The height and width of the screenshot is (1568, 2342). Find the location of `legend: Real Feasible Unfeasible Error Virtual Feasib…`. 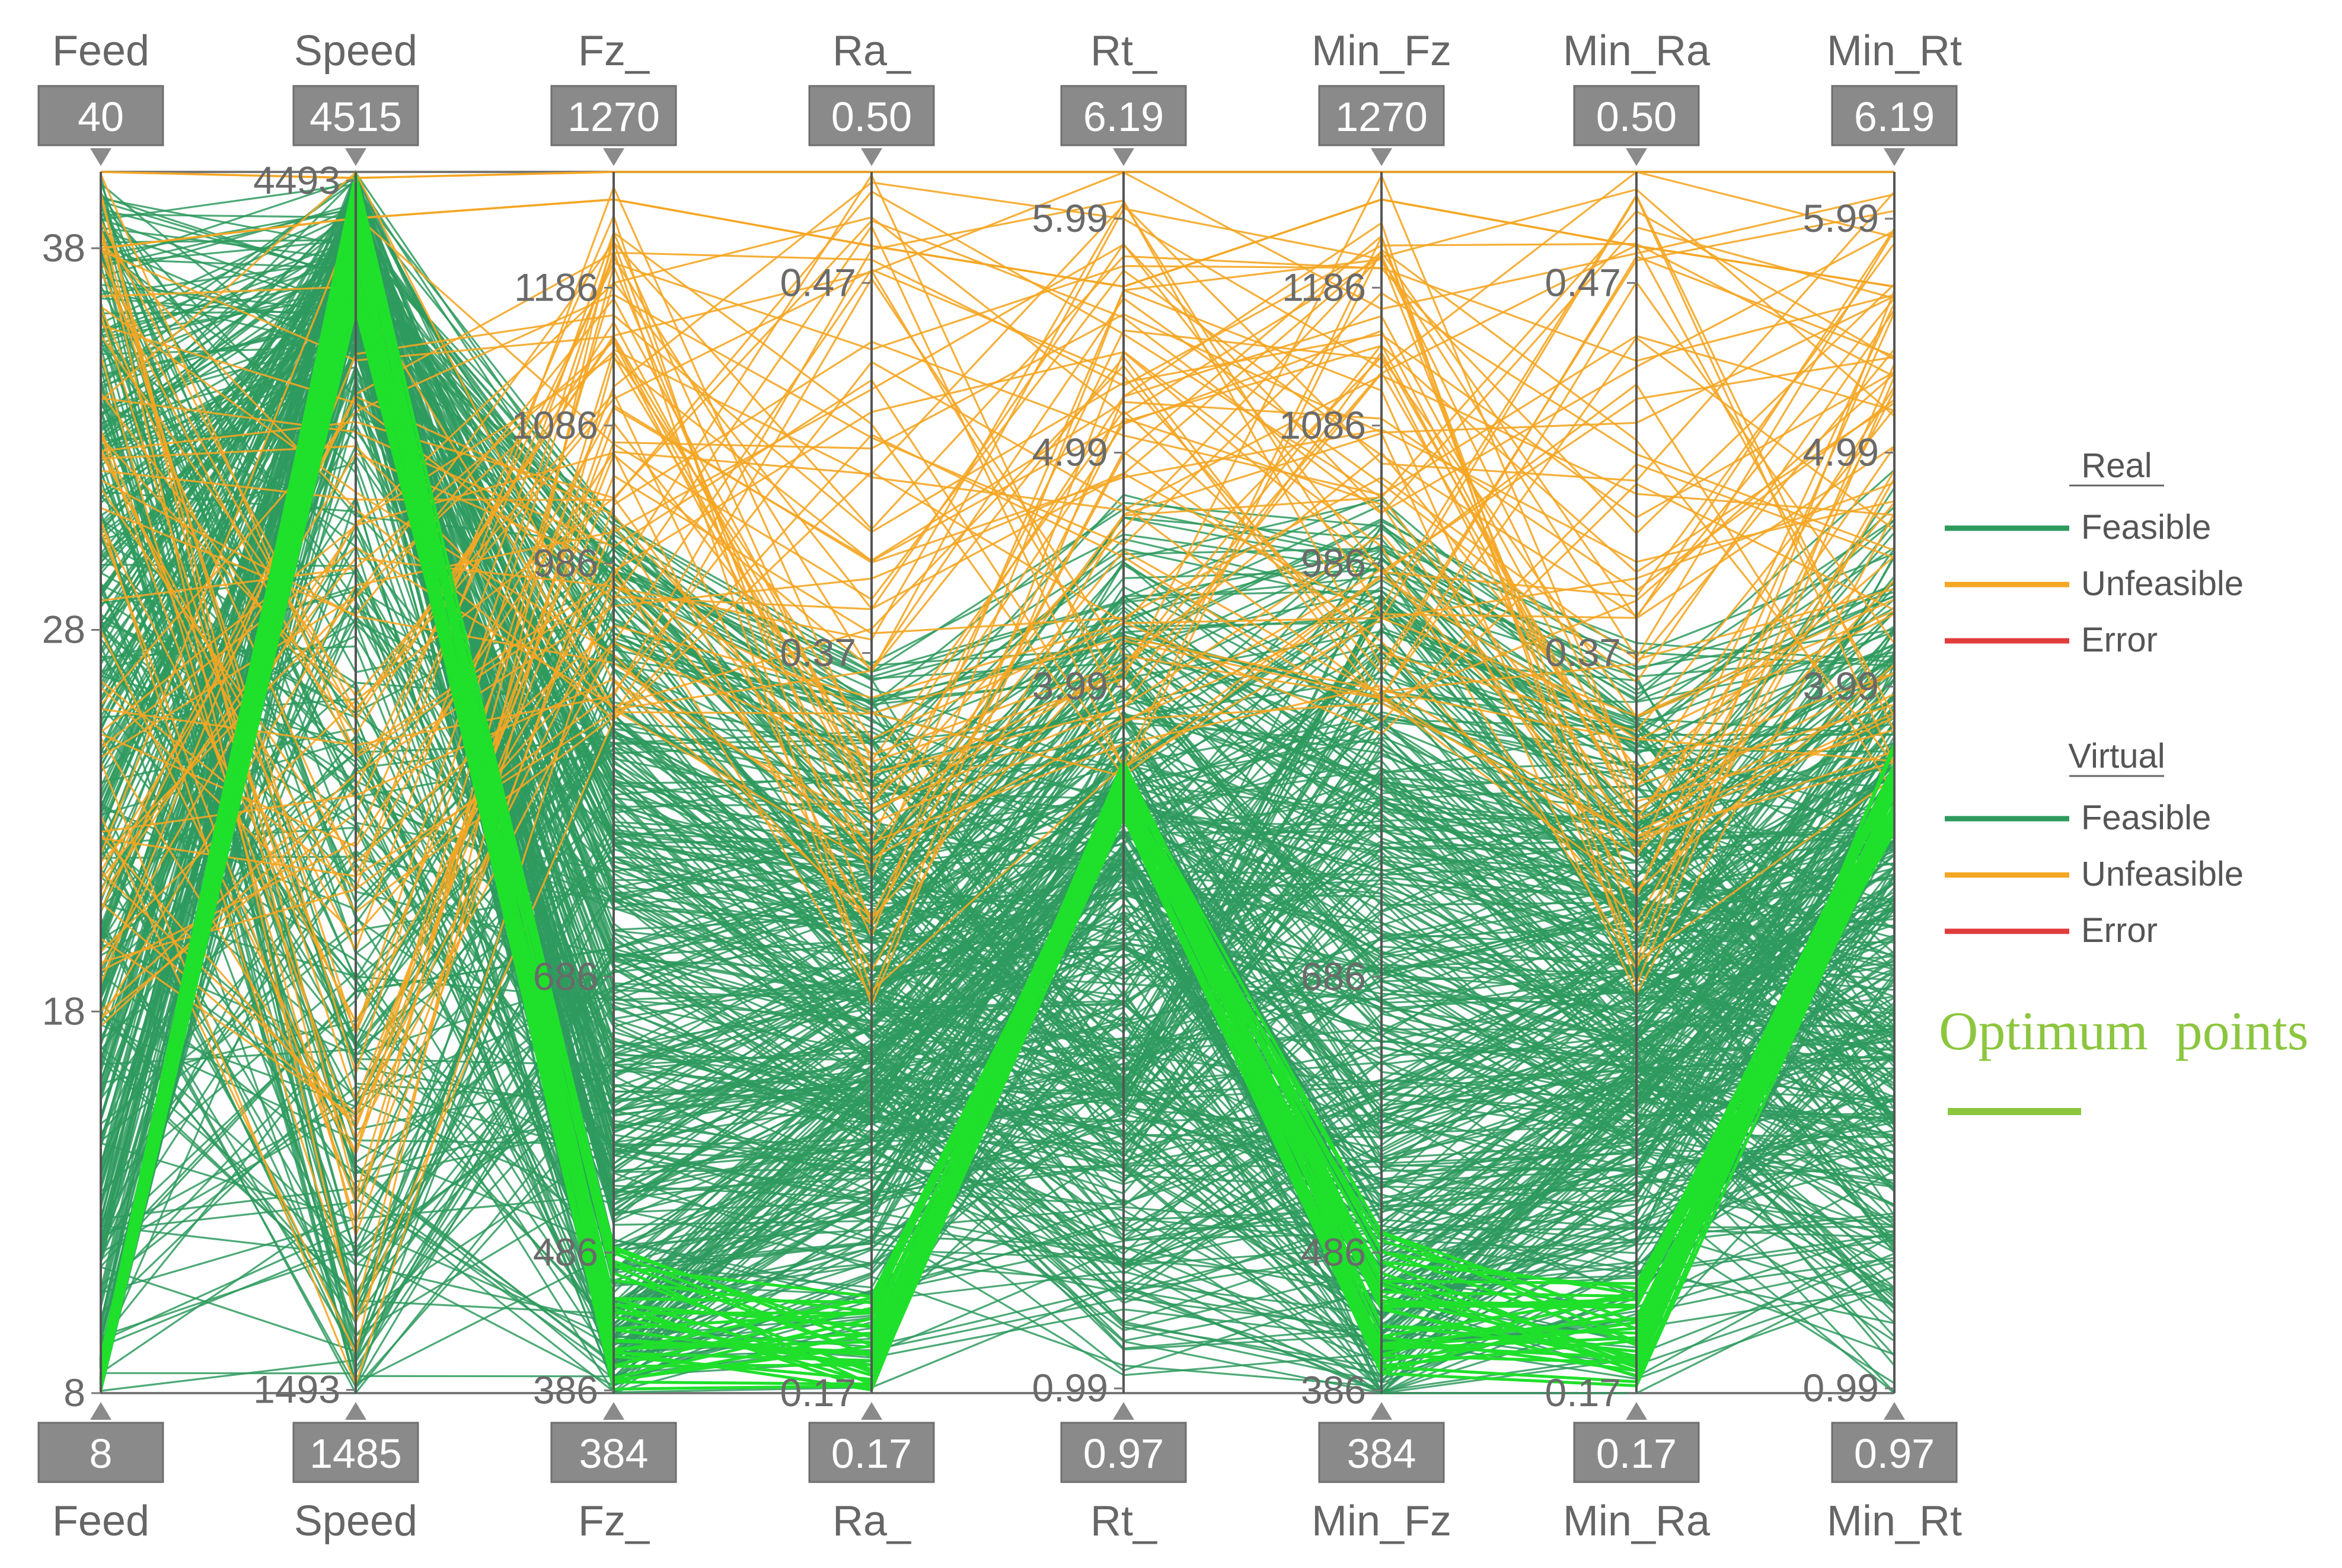

legend: Real Feasible Unfeasible Error Virtual Feasib… is located at coordinates (2124, 780).